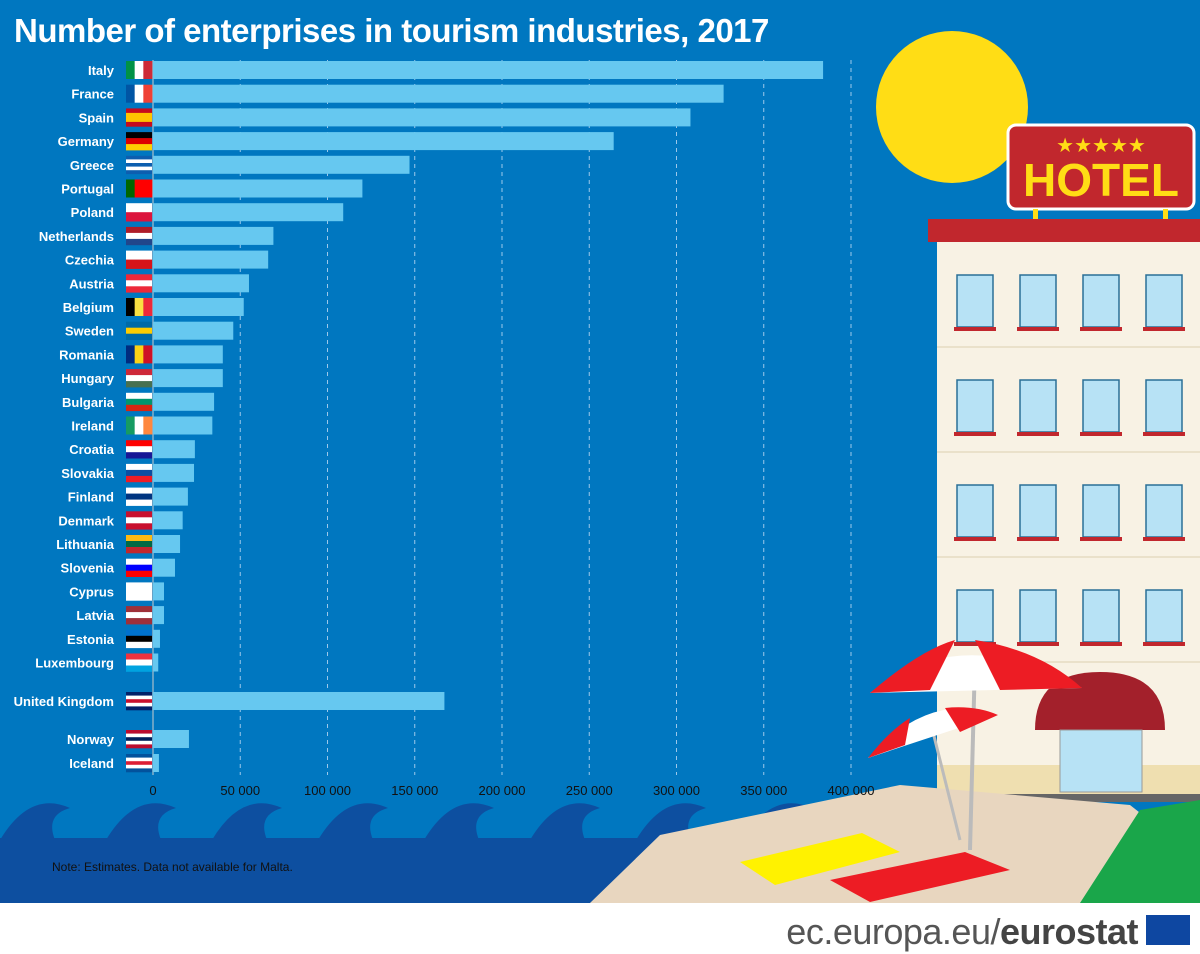  I want to click on bar-hungary, so click(188, 378).